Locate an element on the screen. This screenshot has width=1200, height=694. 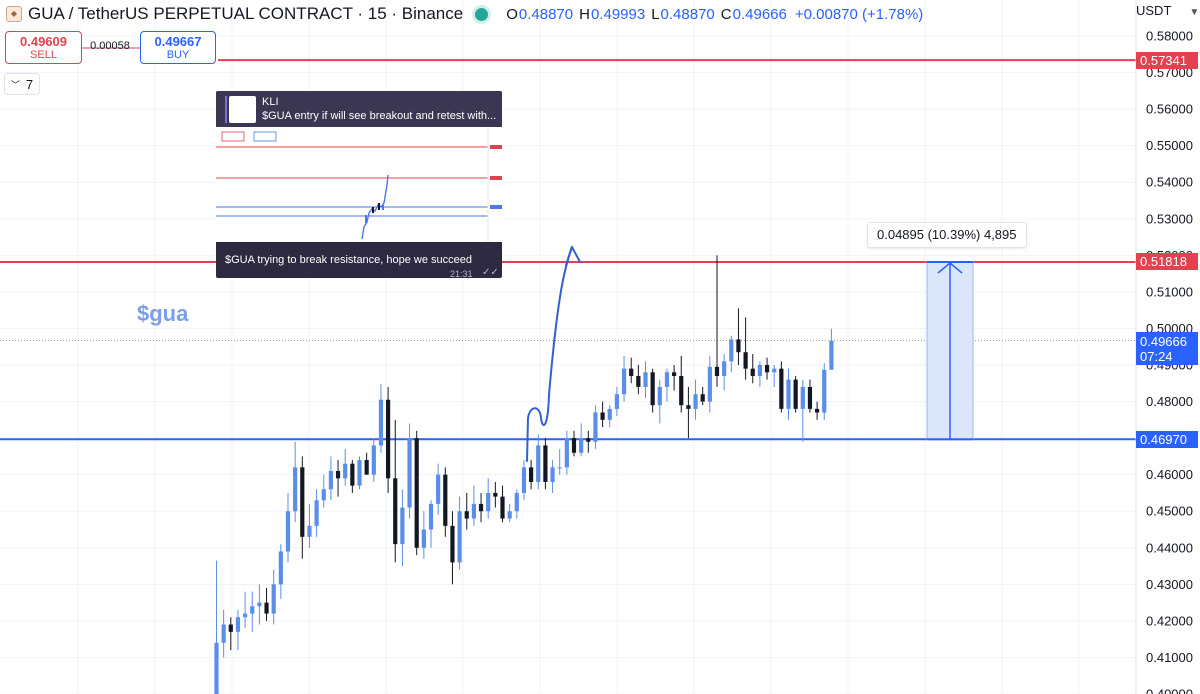
freehand-arrow-head is located at coordinates (573, 256).